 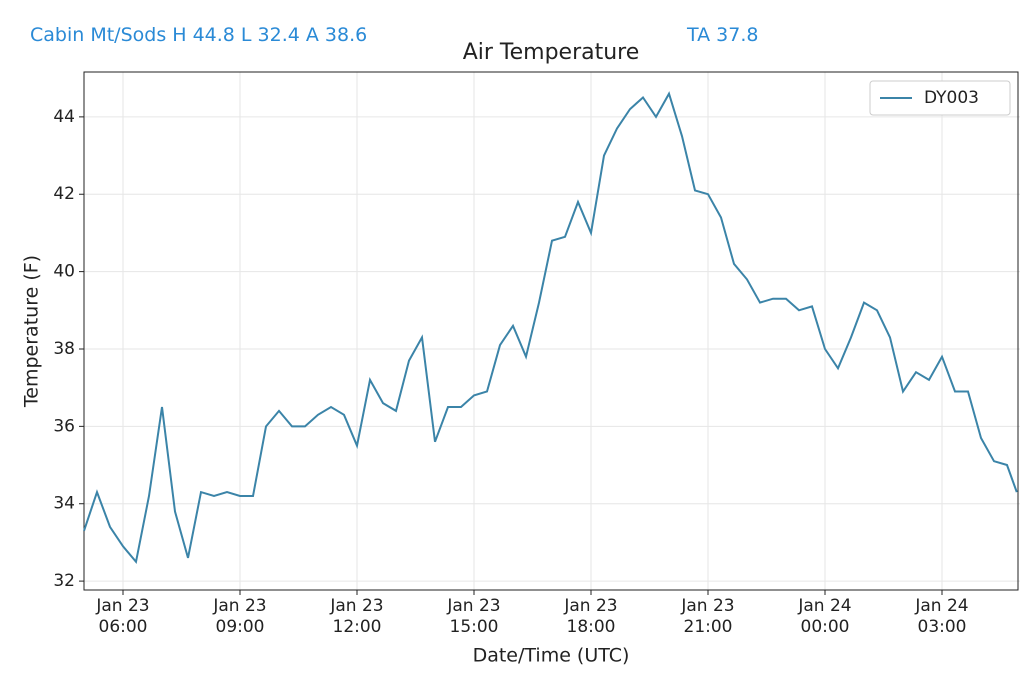 What do you see at coordinates (199, 35) in the screenshot?
I see `station-summary: Cabin Mt/Sods H 44.8 L 32.4 A 38.6` at bounding box center [199, 35].